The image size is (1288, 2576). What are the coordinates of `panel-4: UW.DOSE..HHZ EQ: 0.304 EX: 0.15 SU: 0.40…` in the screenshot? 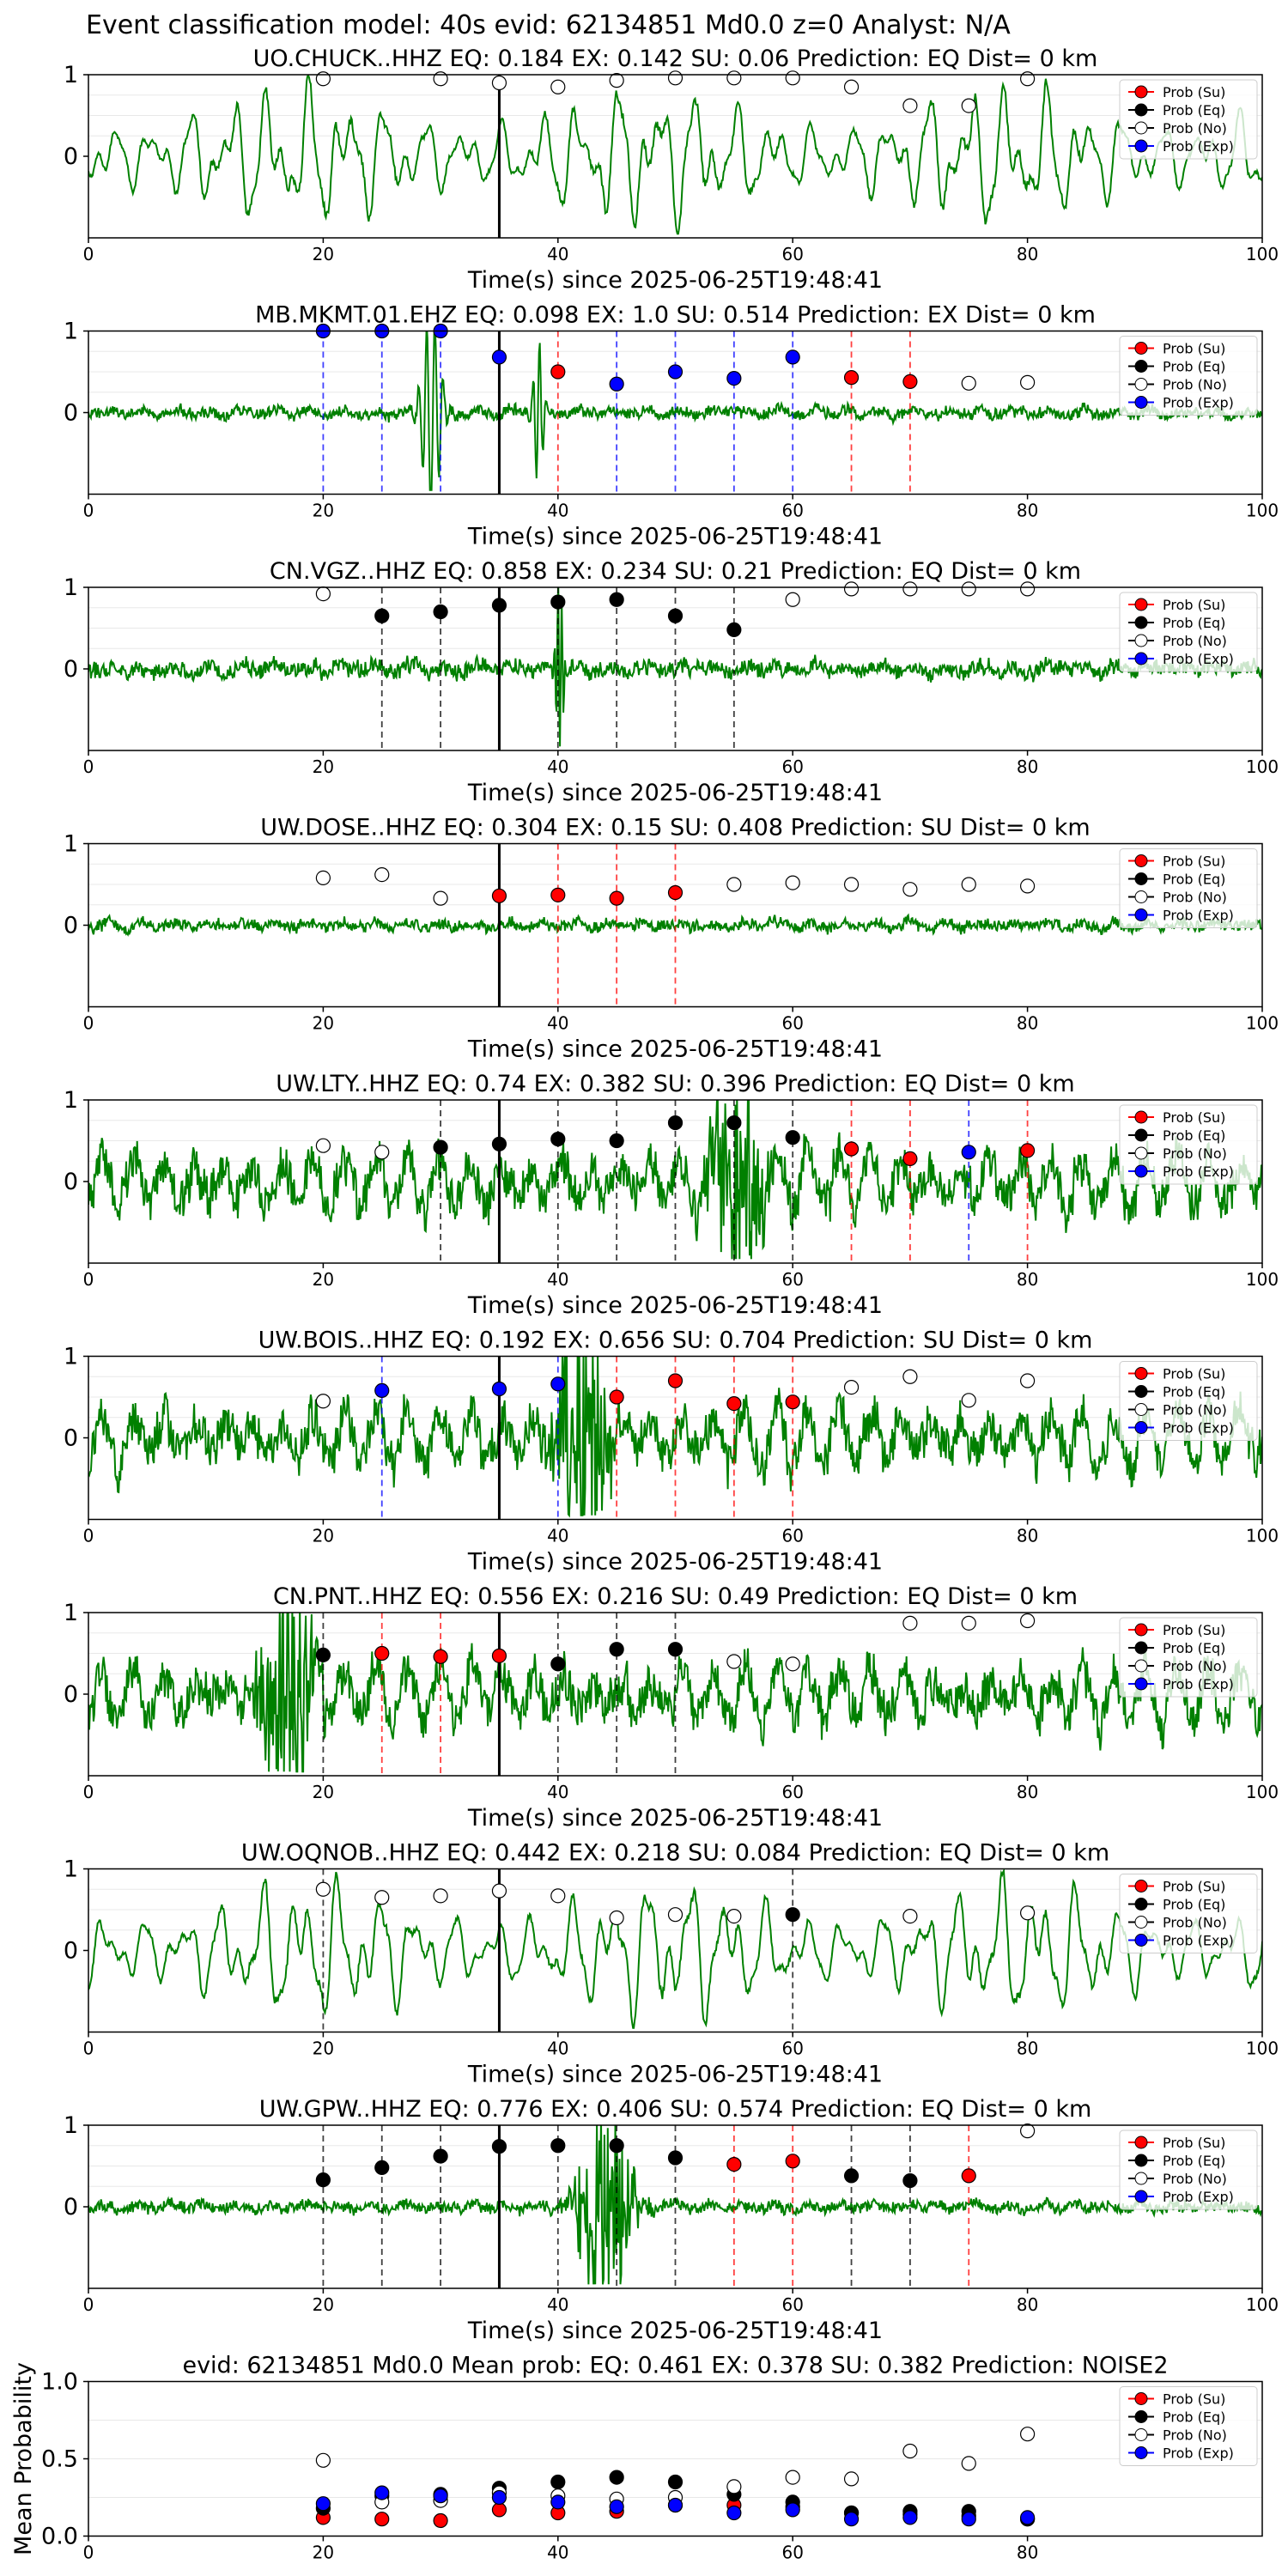 It's located at (671, 939).